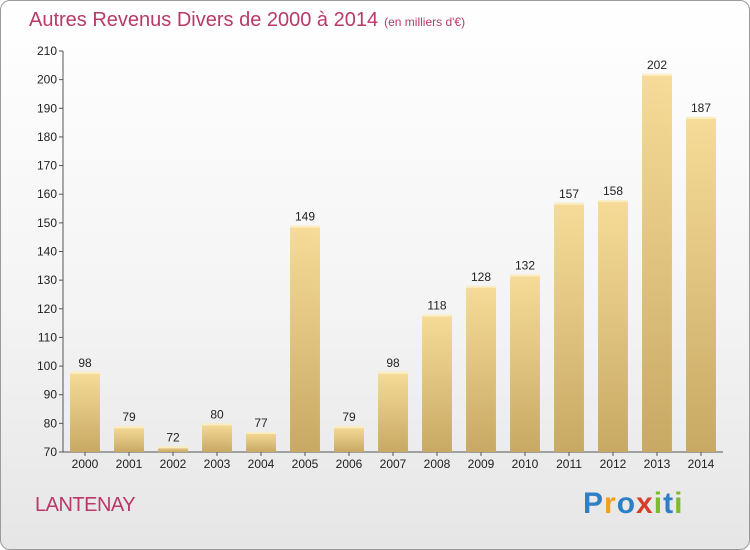 The image size is (750, 550). What do you see at coordinates (173, 464) in the screenshot?
I see `x-tick-label: 2002` at bounding box center [173, 464].